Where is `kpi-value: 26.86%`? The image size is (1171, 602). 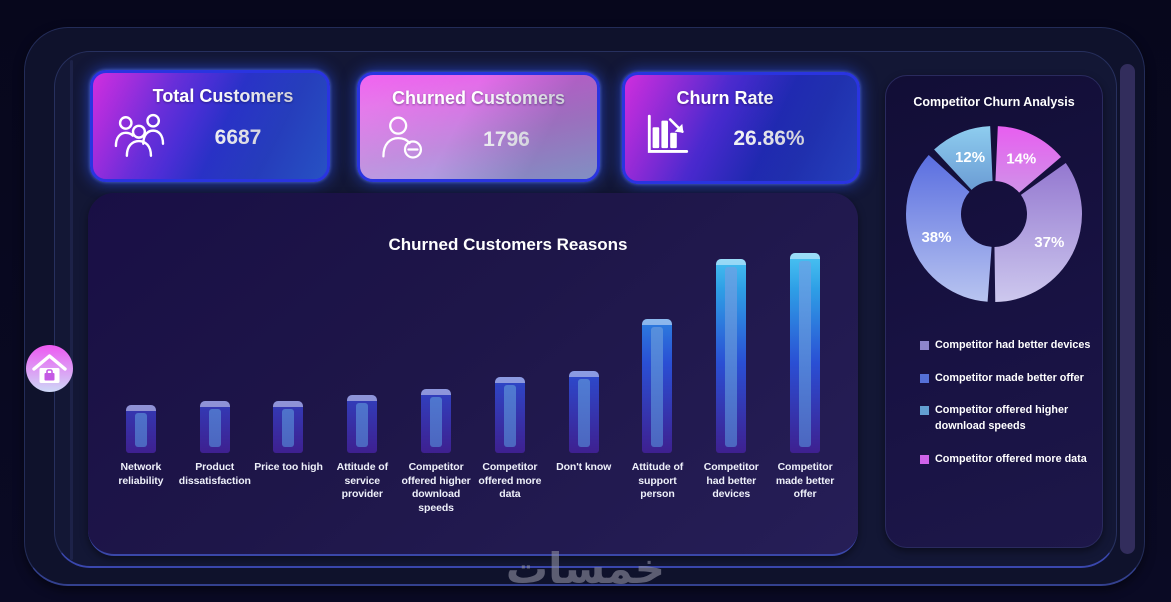
kpi-value: 26.86% is located at coordinates (769, 138).